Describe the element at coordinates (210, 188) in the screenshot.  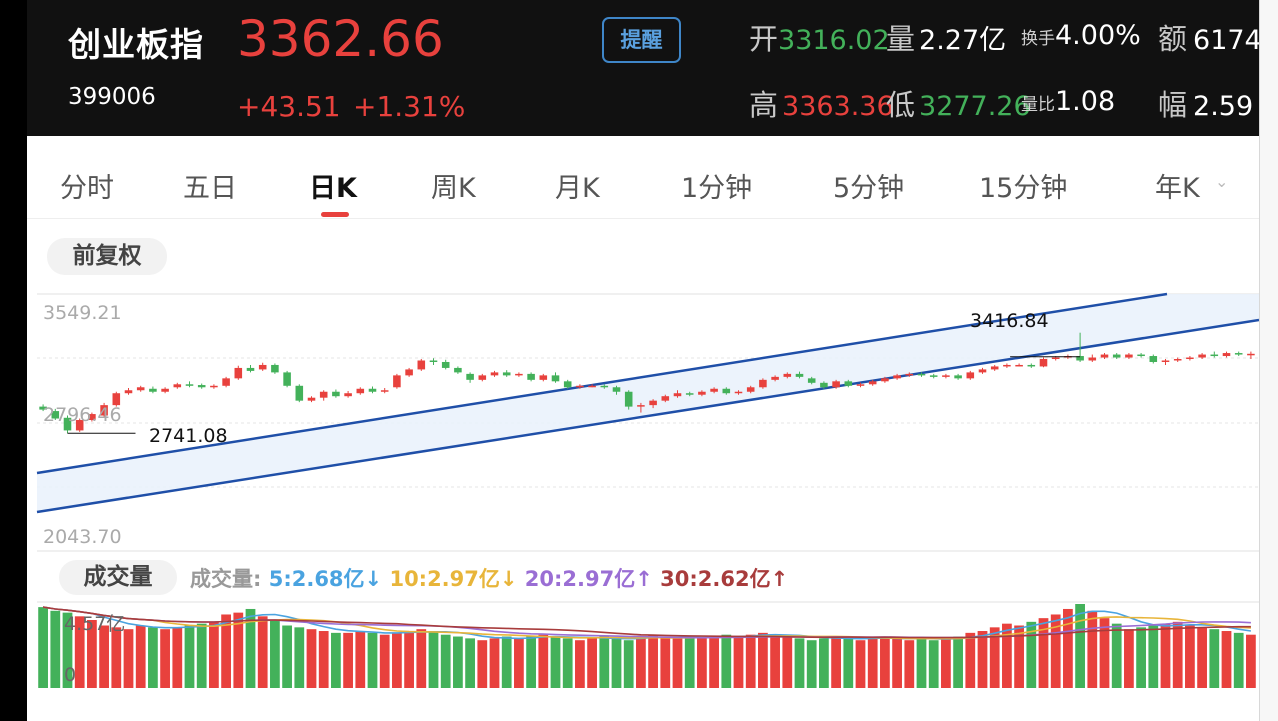
I see `tab-five-day: 五日` at that location.